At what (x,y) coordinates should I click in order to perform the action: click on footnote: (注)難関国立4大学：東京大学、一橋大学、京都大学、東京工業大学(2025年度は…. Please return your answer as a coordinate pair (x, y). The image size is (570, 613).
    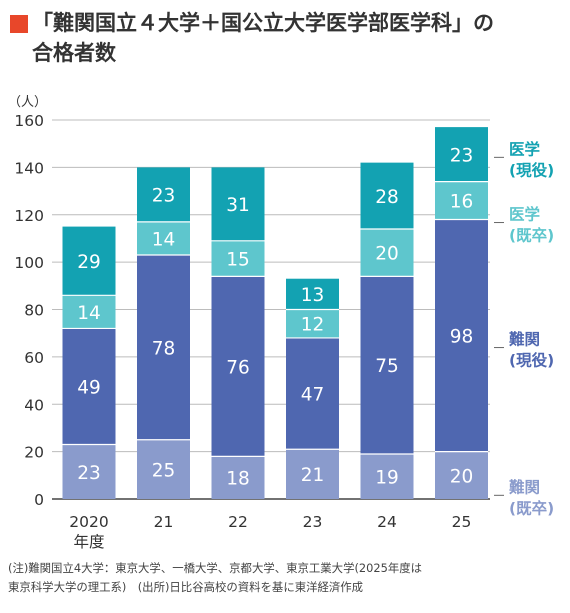
    Looking at the image, I should click on (215, 578).